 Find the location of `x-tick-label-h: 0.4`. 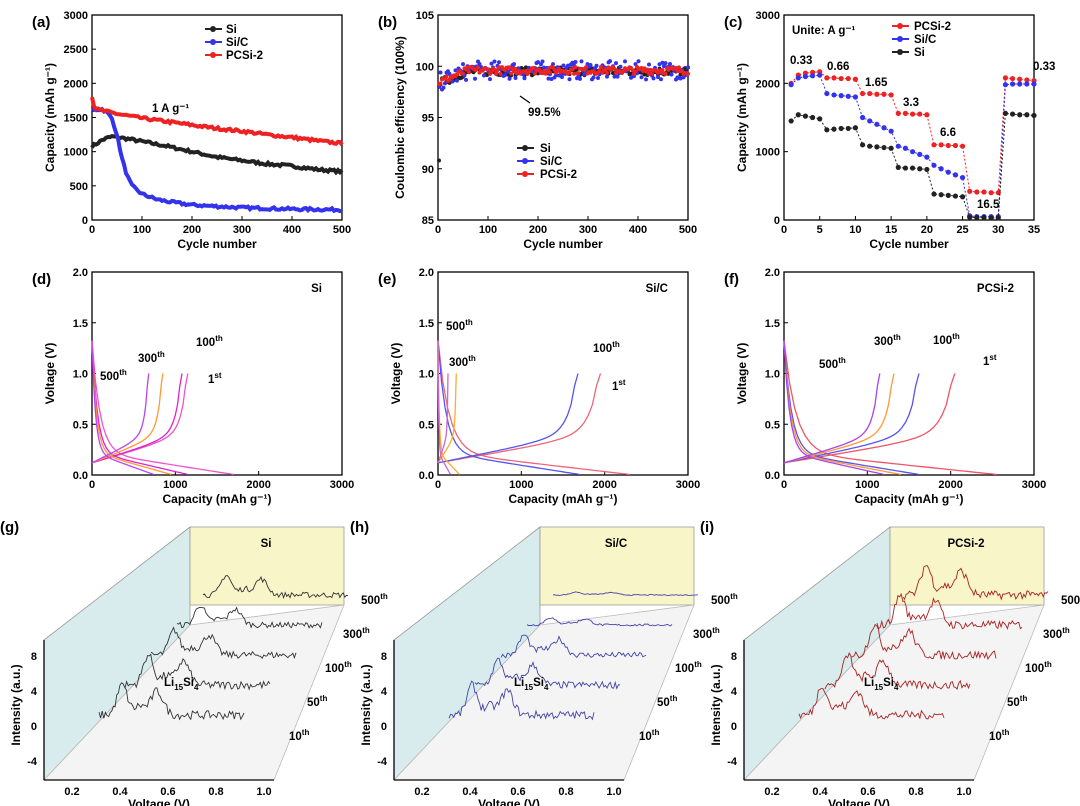

x-tick-label-h: 0.4 is located at coordinates (470, 792).